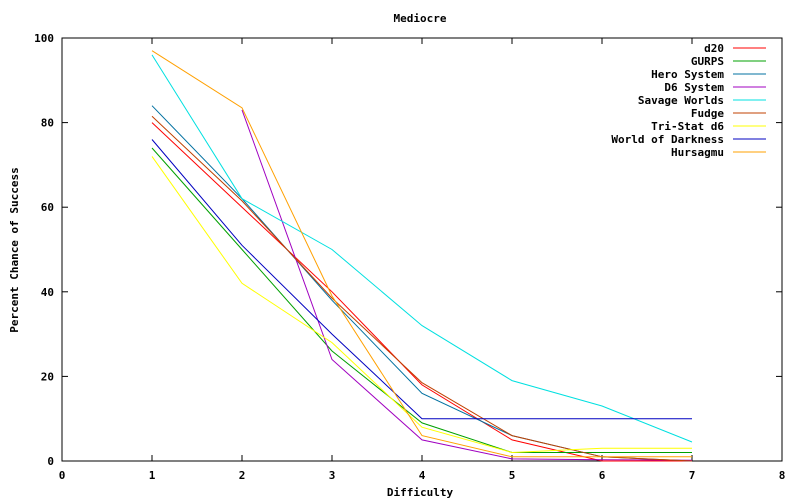 The height and width of the screenshot is (500, 800). What do you see at coordinates (47, 123) in the screenshot?
I see `y-tick-label: 80` at bounding box center [47, 123].